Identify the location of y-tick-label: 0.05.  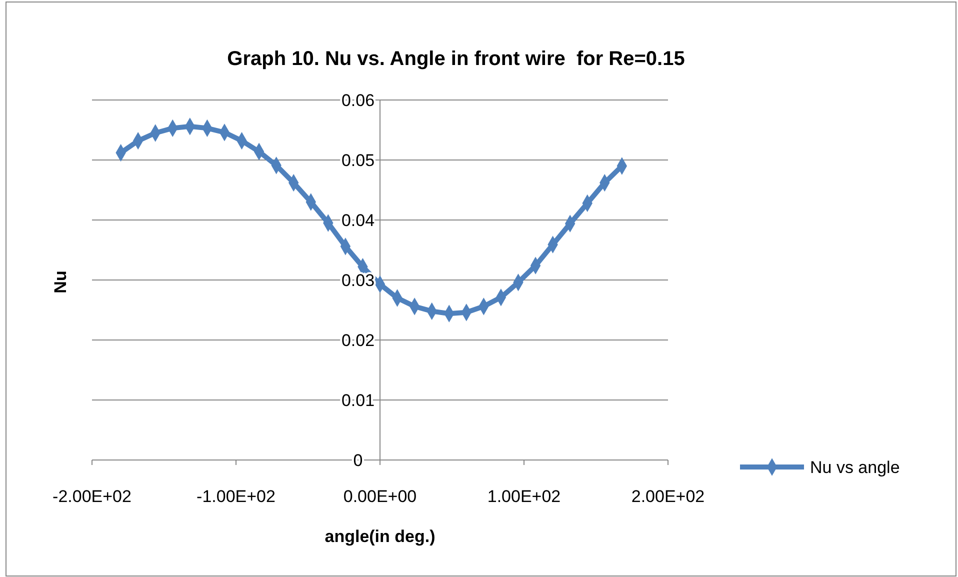
(358, 160).